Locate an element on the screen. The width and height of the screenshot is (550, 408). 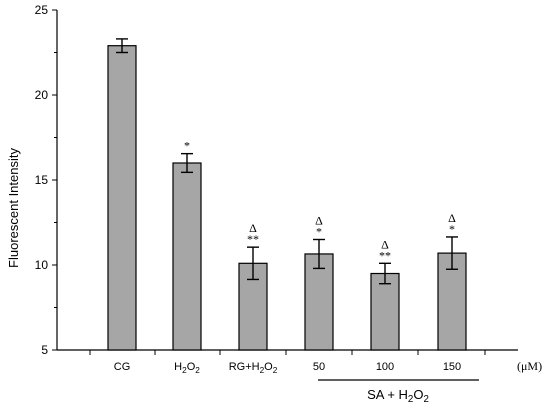
category-label: 50 is located at coordinates (319, 367).